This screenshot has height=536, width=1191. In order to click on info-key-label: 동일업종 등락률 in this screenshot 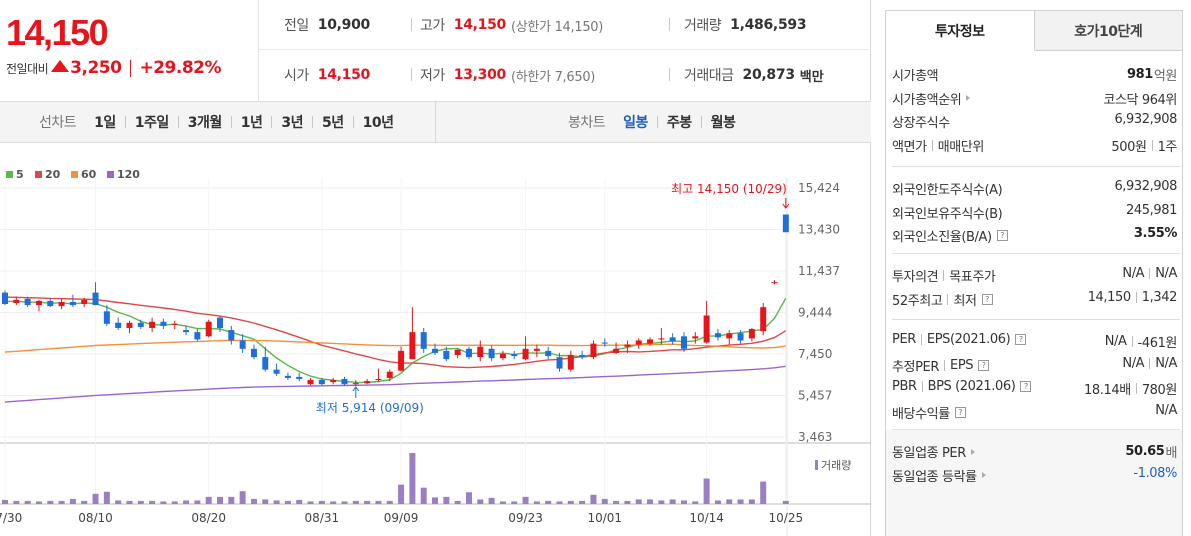, I will do `click(934, 477)`.